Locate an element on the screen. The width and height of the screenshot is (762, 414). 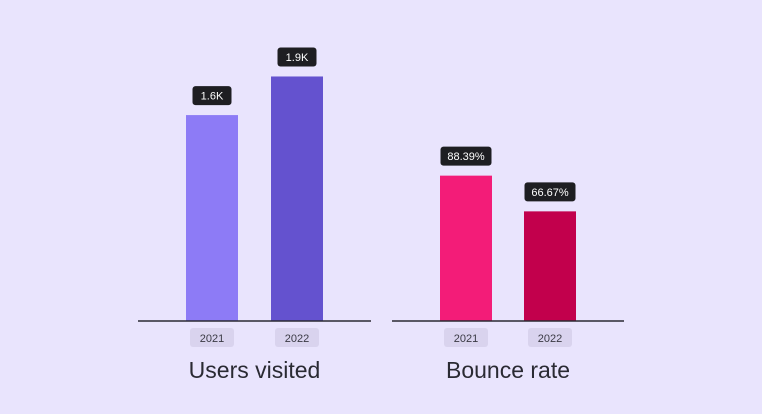
bounce-rate-tick-bg-2022 is located at coordinates (550, 337).